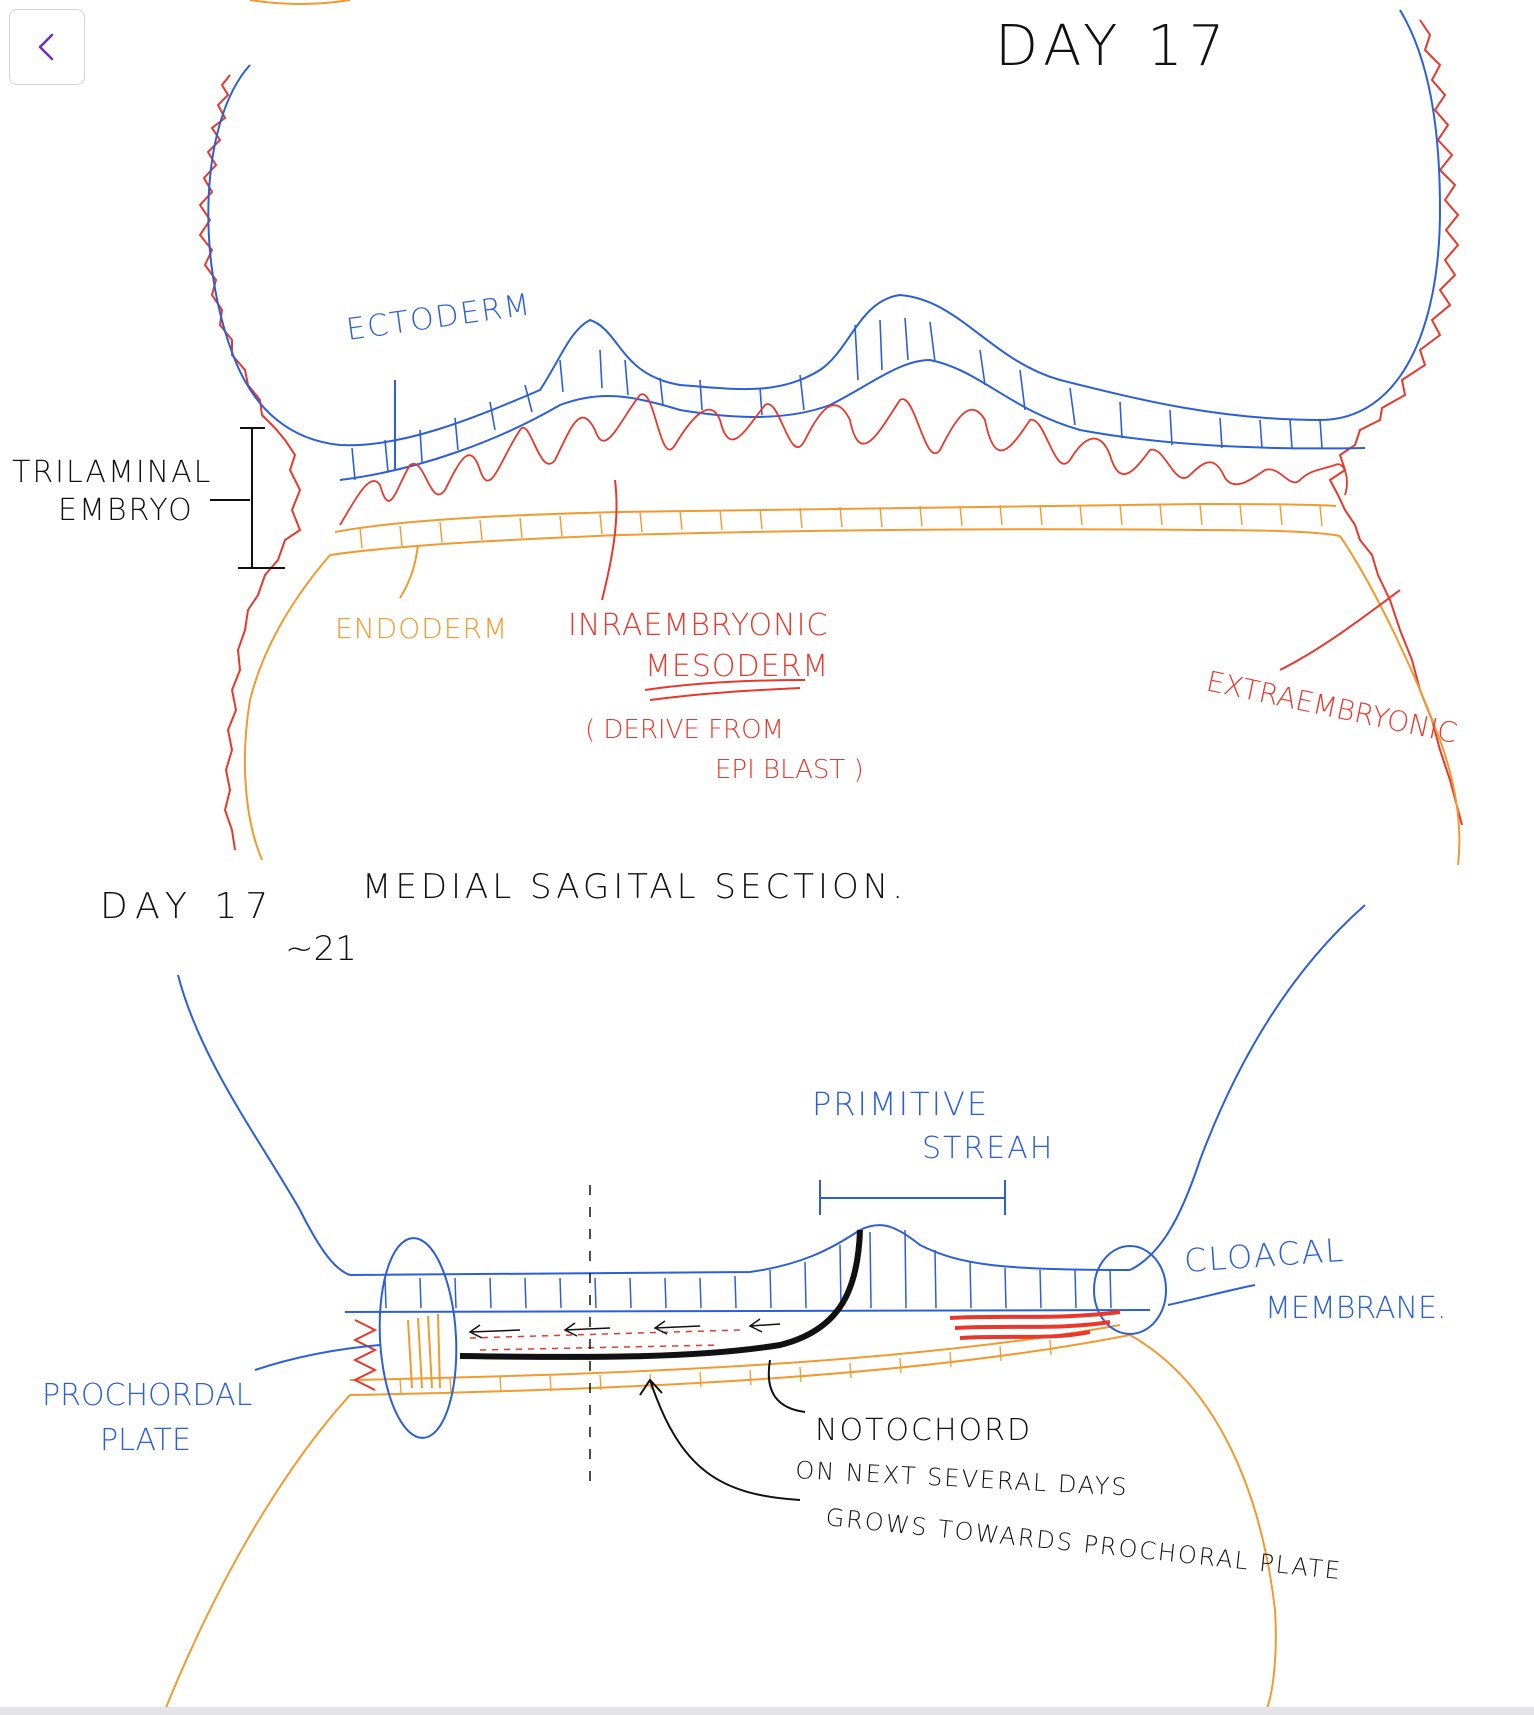  I want to click on primitive-label-2: STREAH, so click(988, 1148).